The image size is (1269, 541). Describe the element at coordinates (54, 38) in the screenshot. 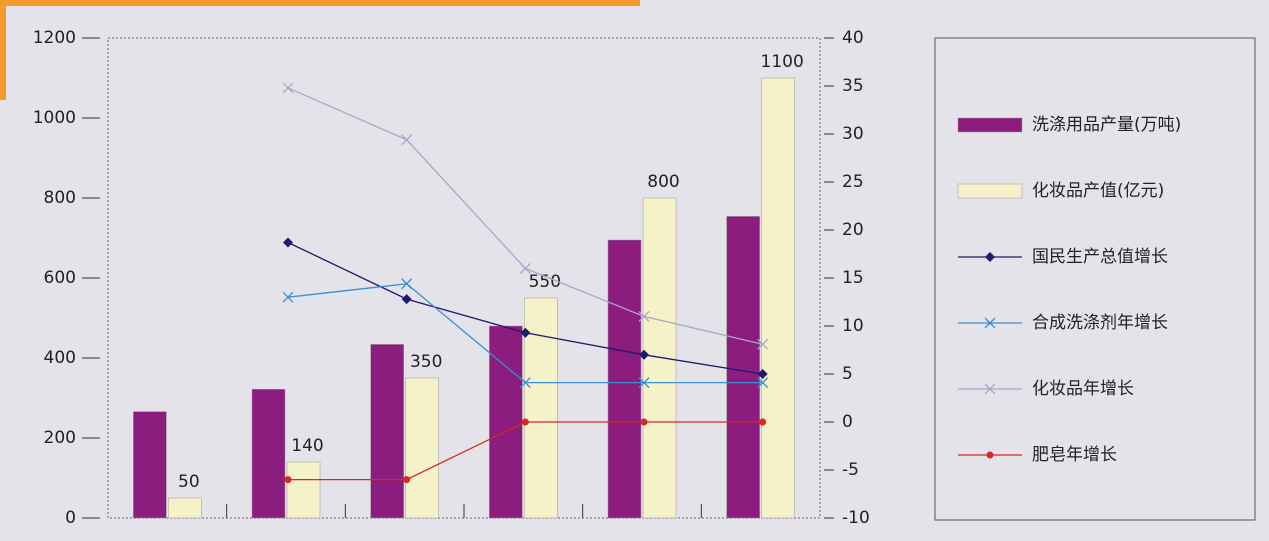

I see `y-tick-label: 1200` at that location.